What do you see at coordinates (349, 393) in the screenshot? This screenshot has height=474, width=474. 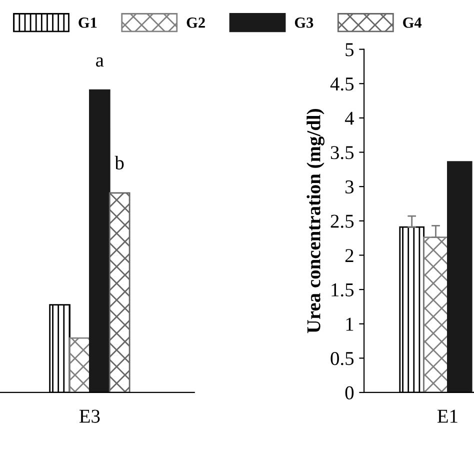 I see `y-tick-label: 0` at bounding box center [349, 393].